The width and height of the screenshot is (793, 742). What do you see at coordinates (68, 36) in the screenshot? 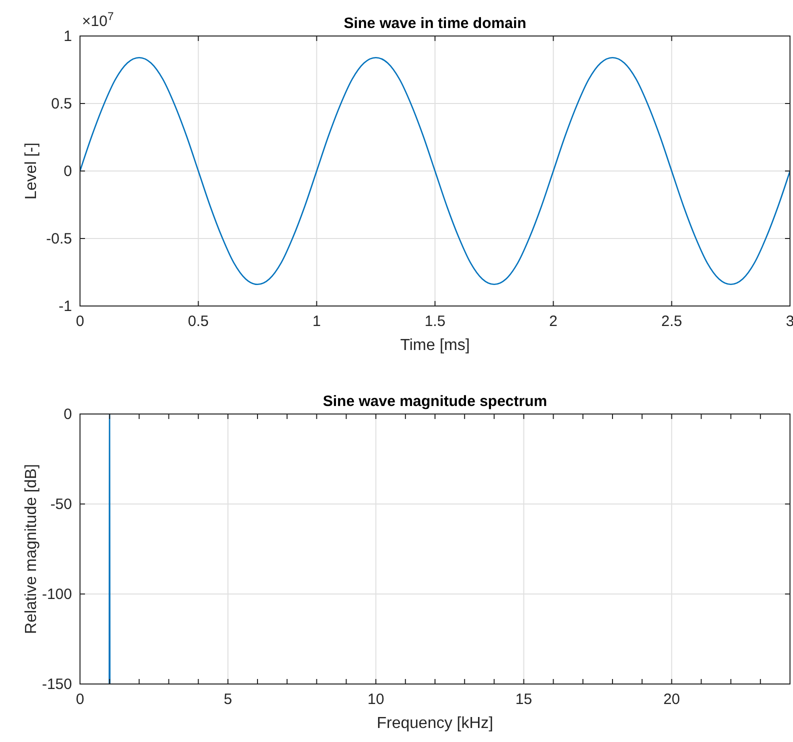
I see `y-tick-label: 1` at bounding box center [68, 36].